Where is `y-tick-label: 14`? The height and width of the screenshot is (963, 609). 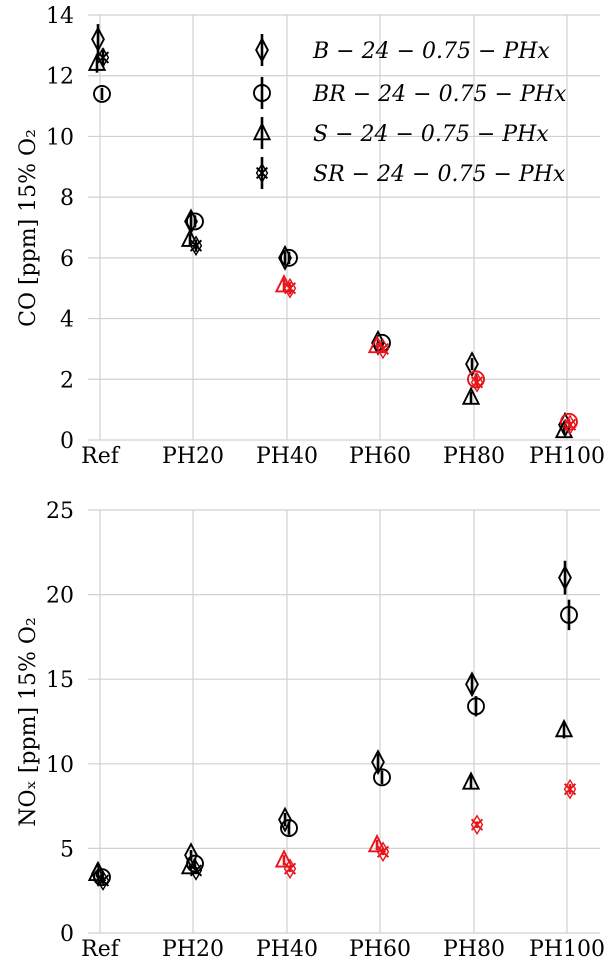
y-tick-label: 14 is located at coordinates (60, 16).